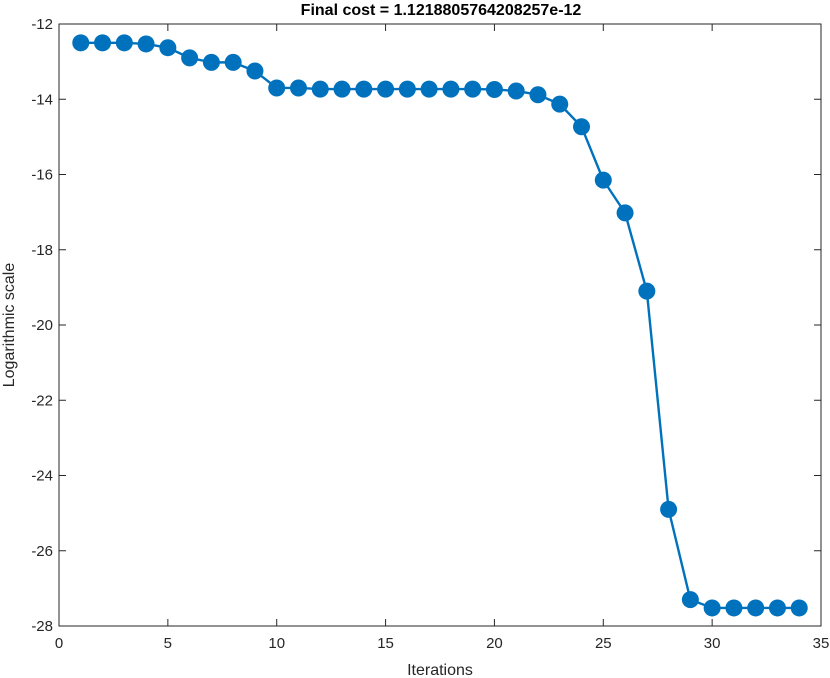 The width and height of the screenshot is (830, 678). What do you see at coordinates (59, 643) in the screenshot?
I see `x-tick-label: 0` at bounding box center [59, 643].